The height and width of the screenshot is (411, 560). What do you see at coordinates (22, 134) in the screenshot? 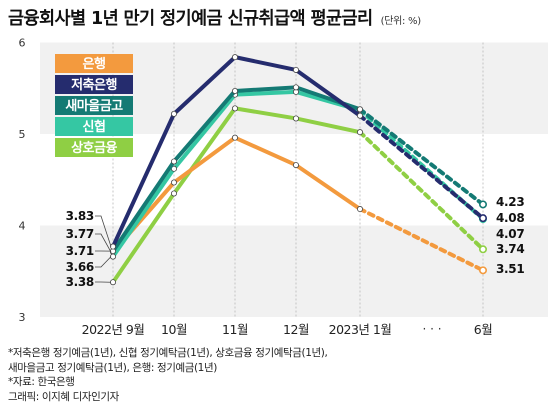
I see `y-tick-label: 5` at bounding box center [22, 134].